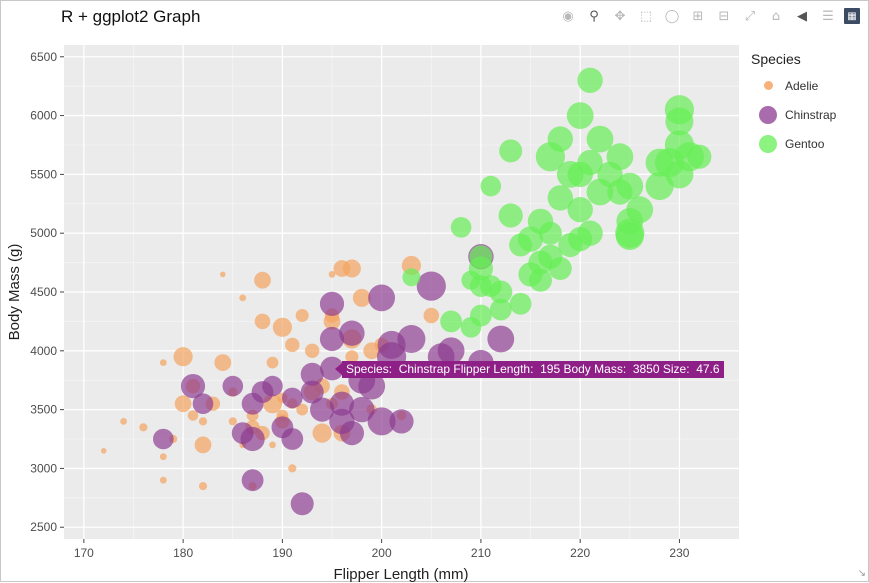 This screenshot has height=583, width=869. Describe the element at coordinates (808, 85) in the screenshot. I see `legend-item-adelie: Adelie` at that location.